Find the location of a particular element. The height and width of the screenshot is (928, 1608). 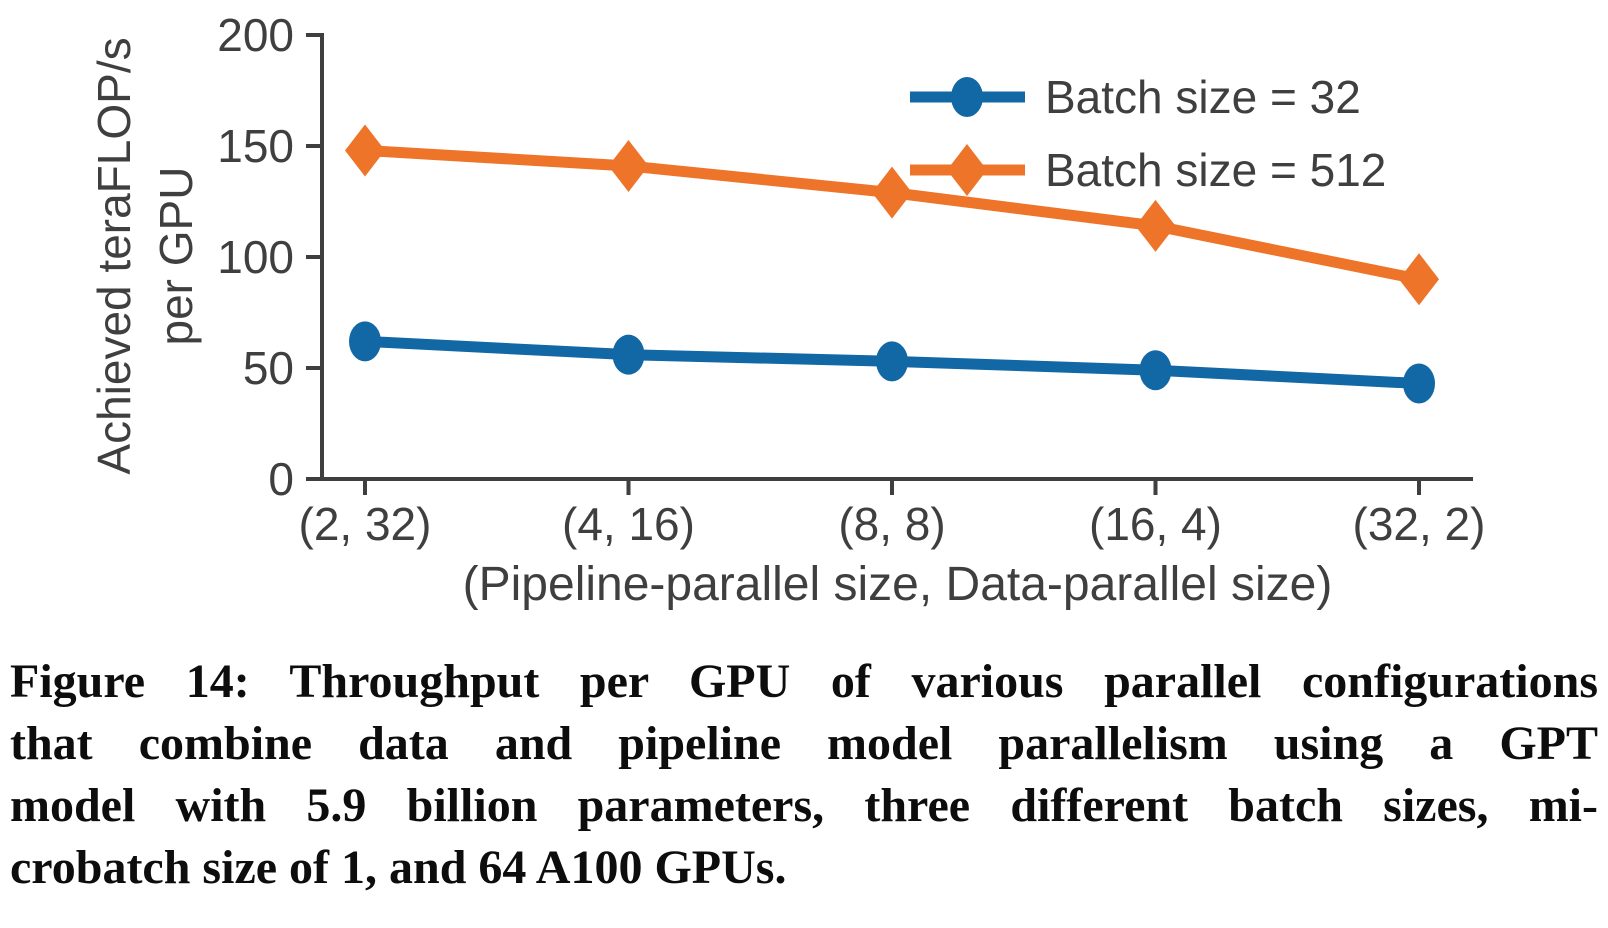

y-tick-label: 0 is located at coordinates (281, 479).